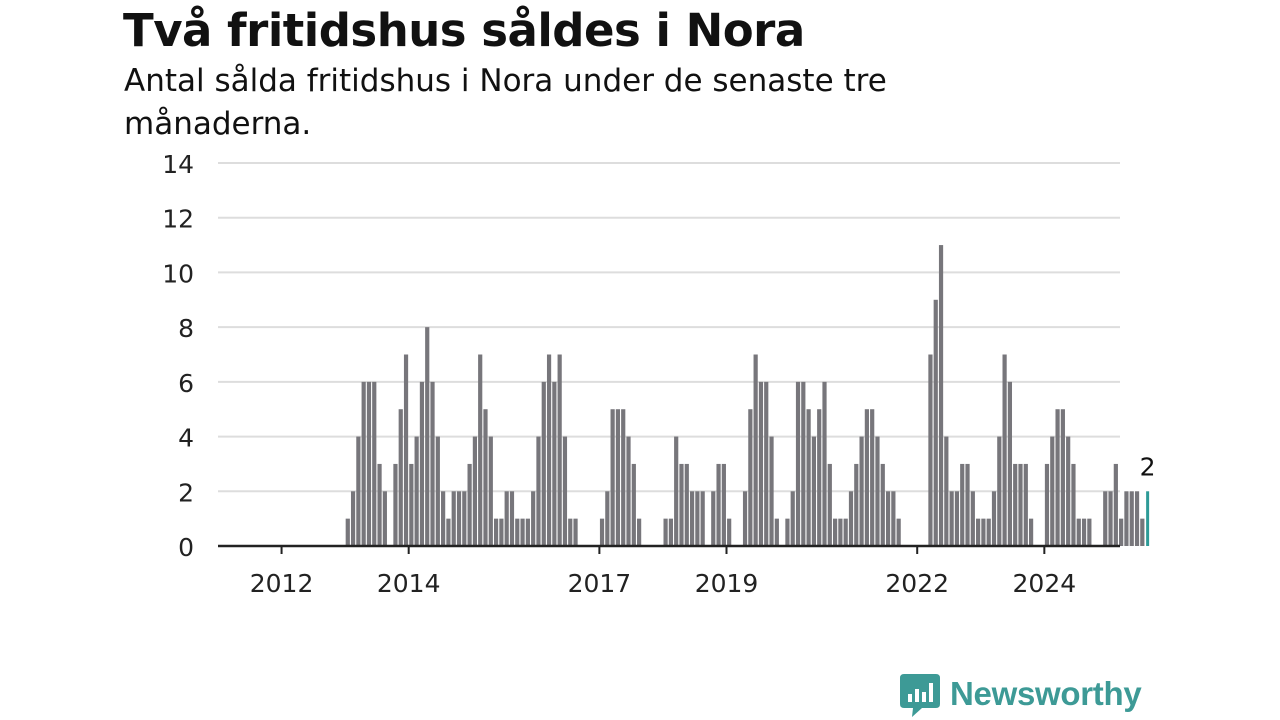 This screenshot has height=720, width=1280. Describe the element at coordinates (464, 30) in the screenshot. I see `chart-title: Två fritidshus såldes i Nora` at that location.